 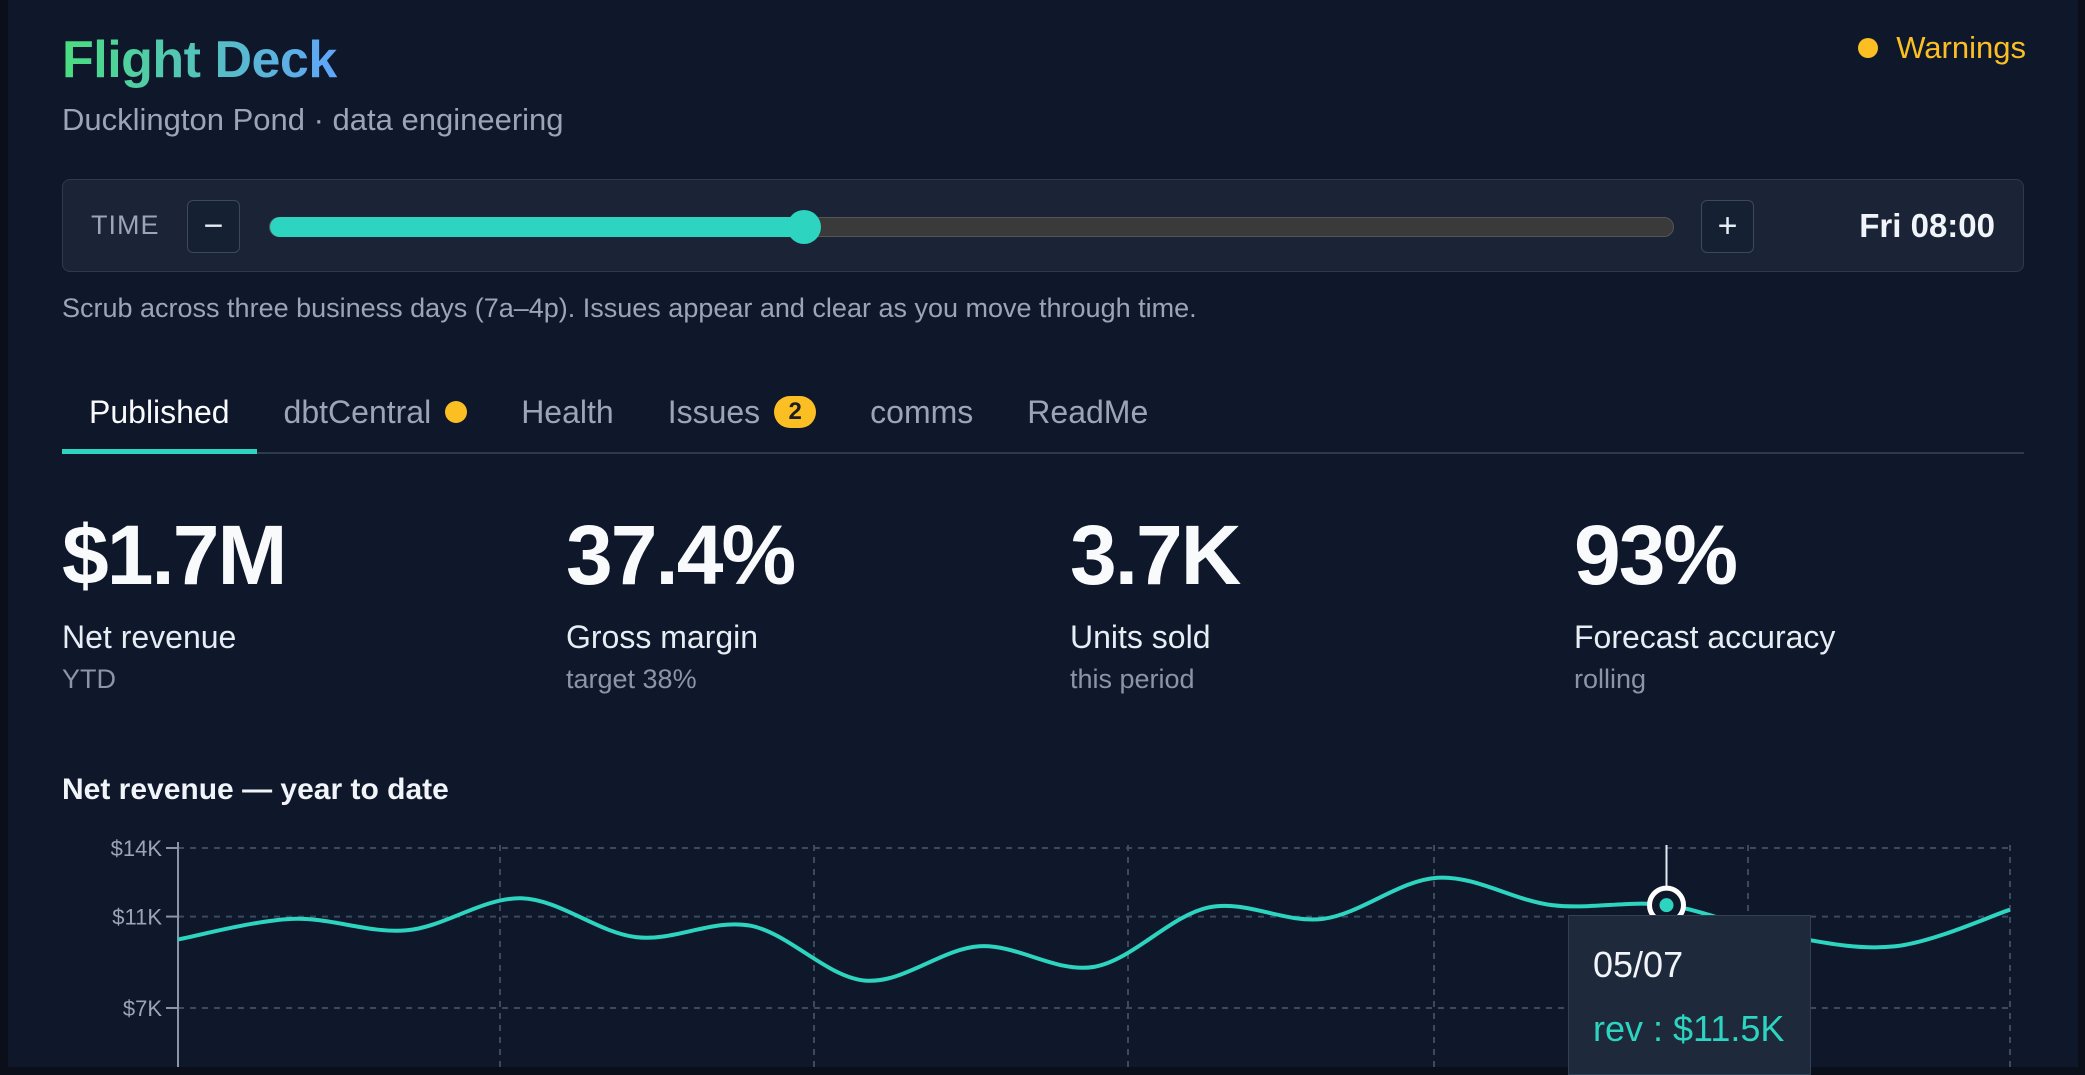 I want to click on tooltip-point, so click(x=1666, y=905).